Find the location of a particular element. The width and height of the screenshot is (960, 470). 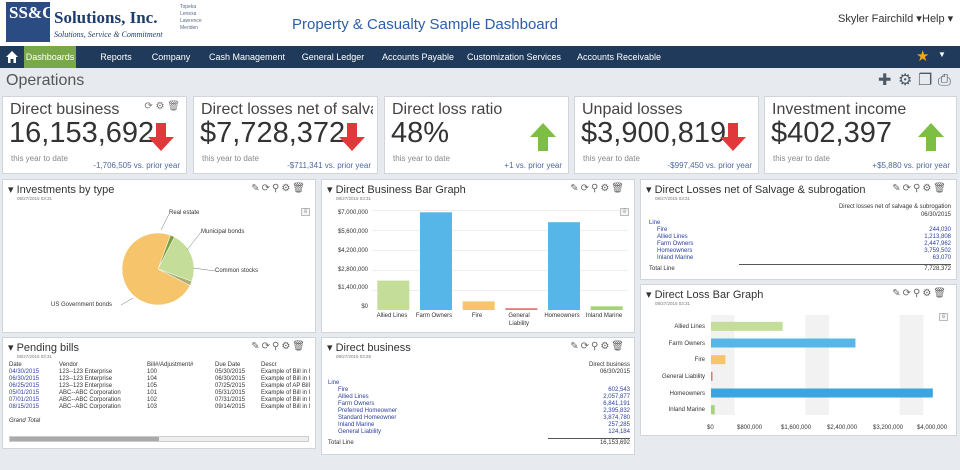

bill-date-link: 06/30/2015 is located at coordinates (24, 379).